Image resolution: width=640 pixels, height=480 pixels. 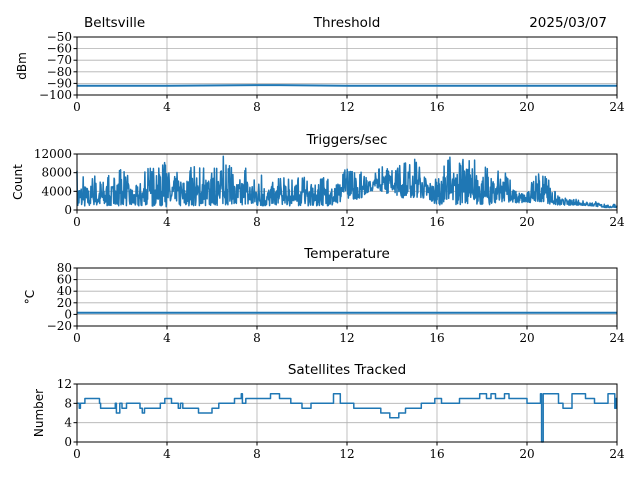 What do you see at coordinates (568, 23) in the screenshot?
I see `date-label: 2025/03/07` at bounding box center [568, 23].